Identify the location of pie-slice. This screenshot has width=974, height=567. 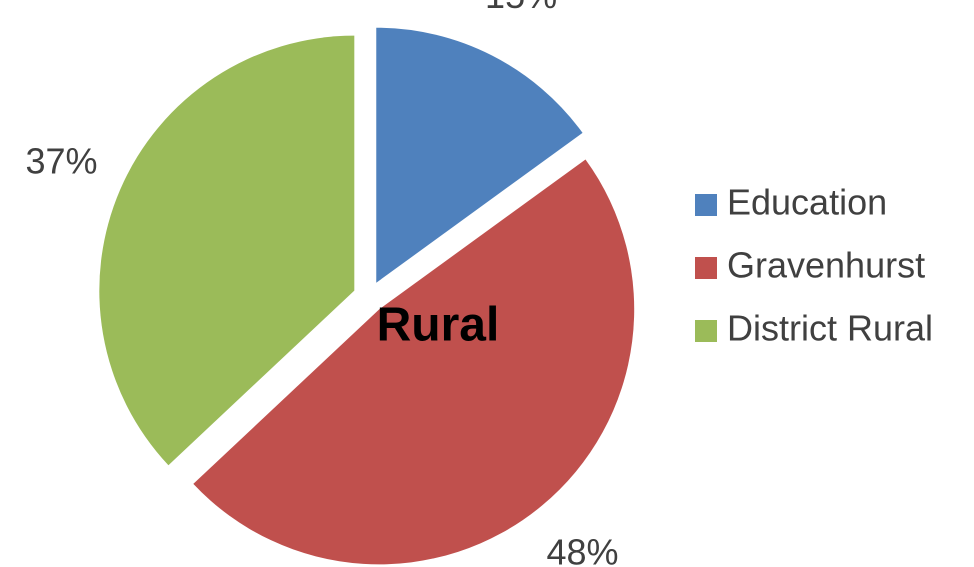
(479, 155).